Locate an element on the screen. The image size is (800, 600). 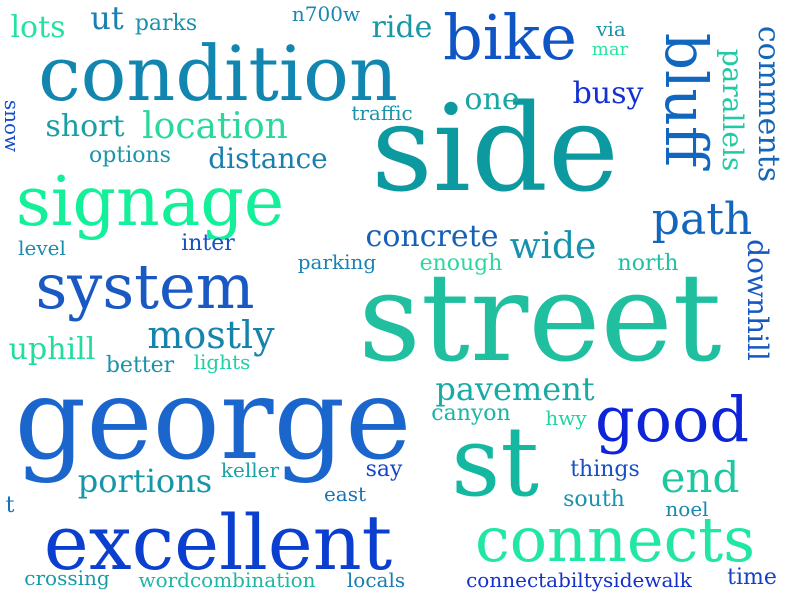
word-snow: snow is located at coordinates (12, 126).